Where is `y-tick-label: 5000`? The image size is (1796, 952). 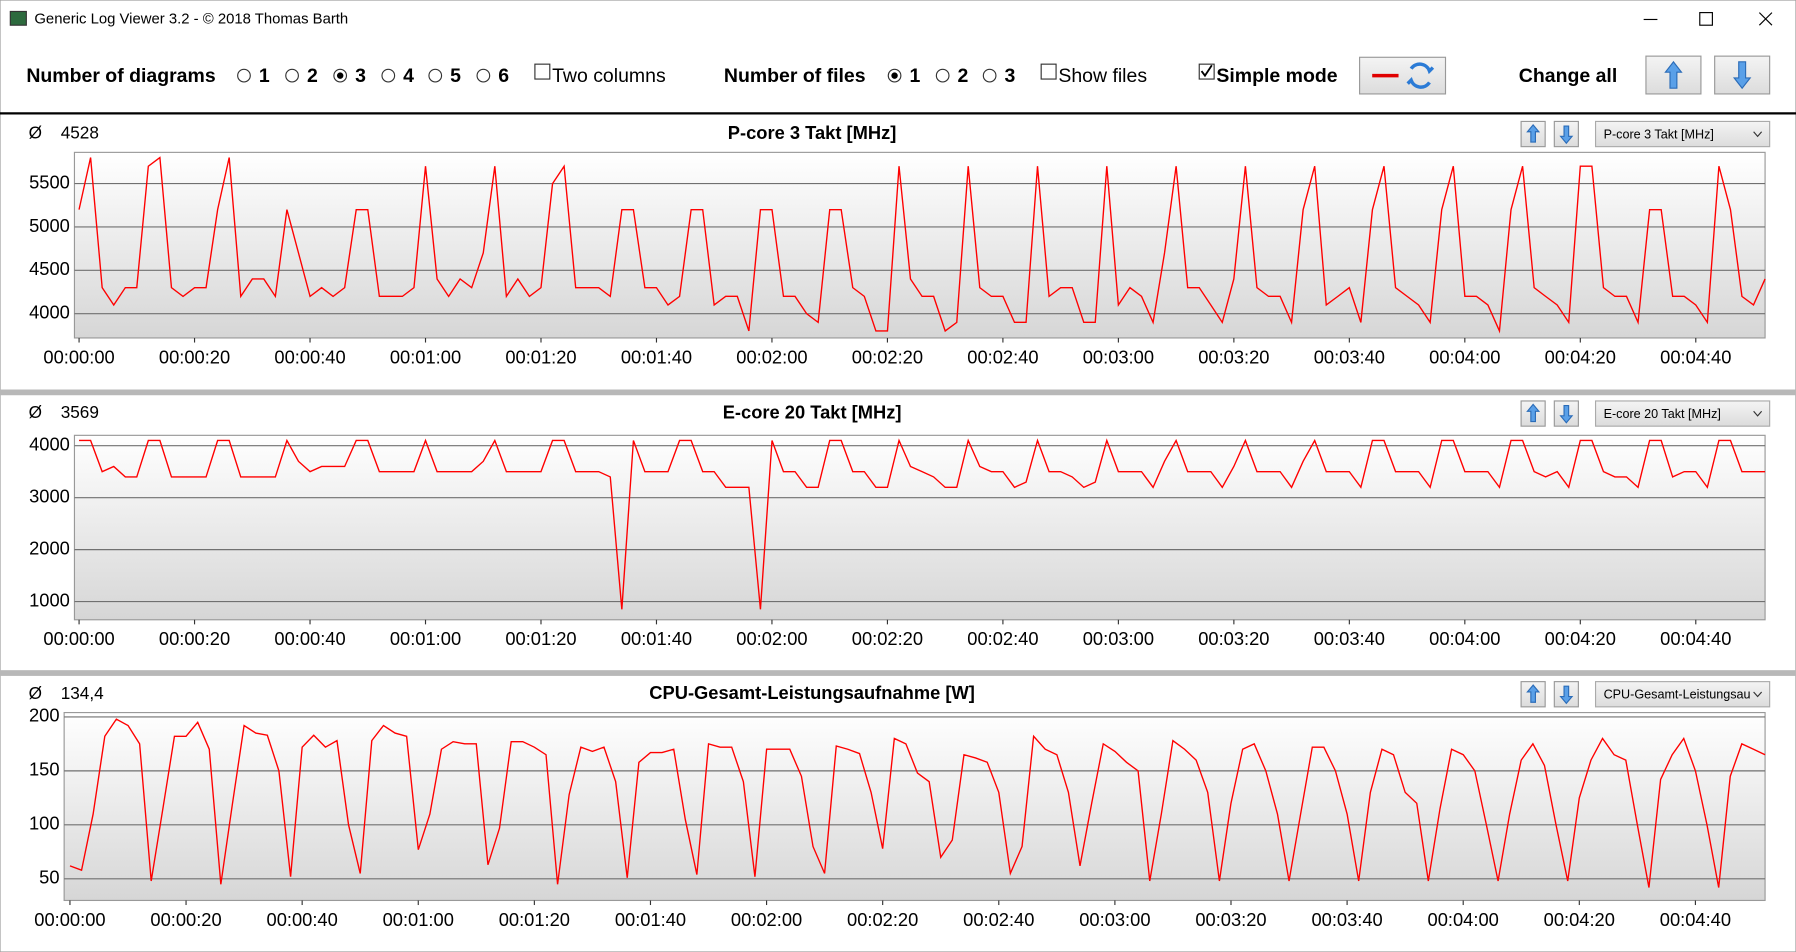
y-tick-label: 5000 is located at coordinates (49, 225).